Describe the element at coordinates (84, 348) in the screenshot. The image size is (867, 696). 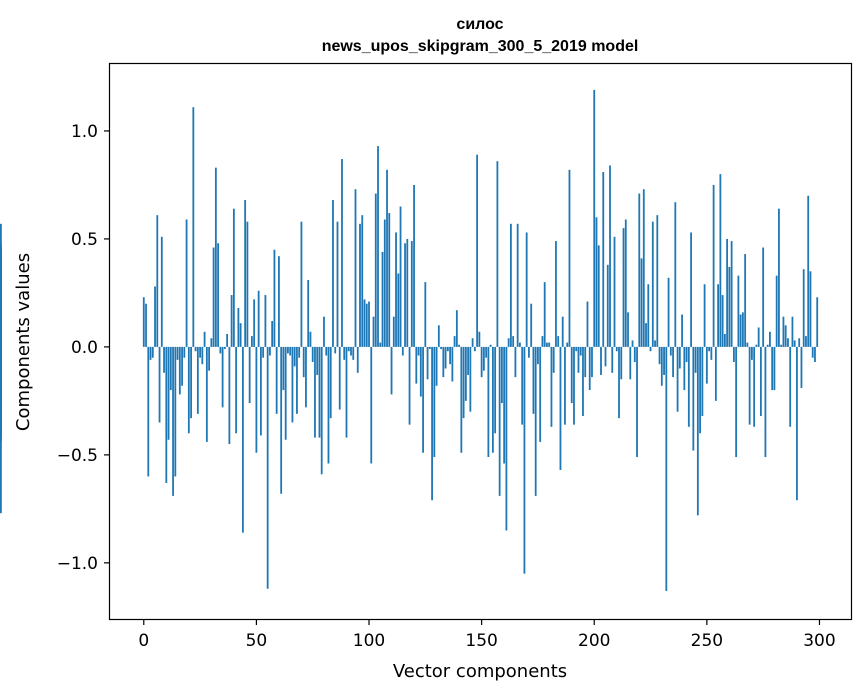
I see `y-tick-label: 0.0` at that location.